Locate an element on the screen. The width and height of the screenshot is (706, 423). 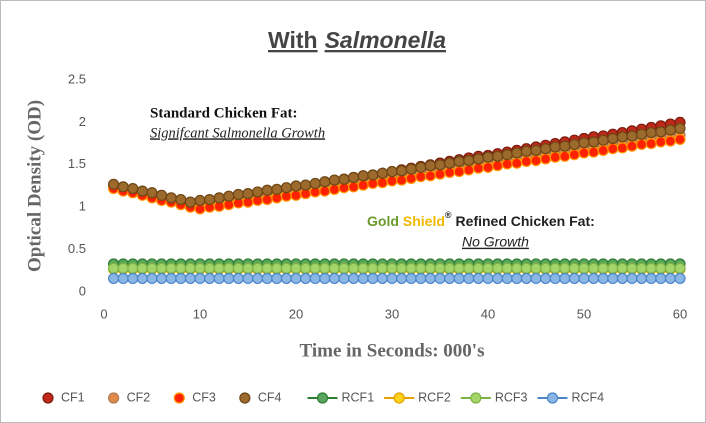
legend-item: CF3 is located at coordinates (194, 397).